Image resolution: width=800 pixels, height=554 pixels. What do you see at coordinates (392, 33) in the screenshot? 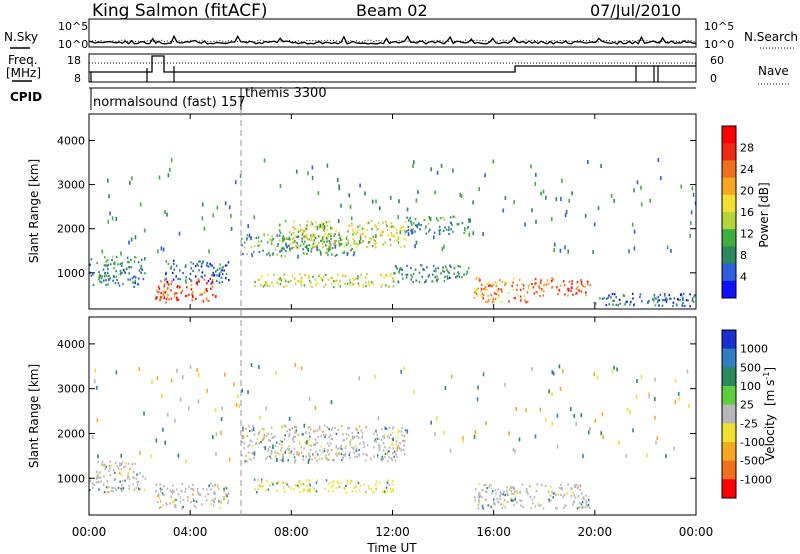
I see `noise-panel-frame` at bounding box center [392, 33].